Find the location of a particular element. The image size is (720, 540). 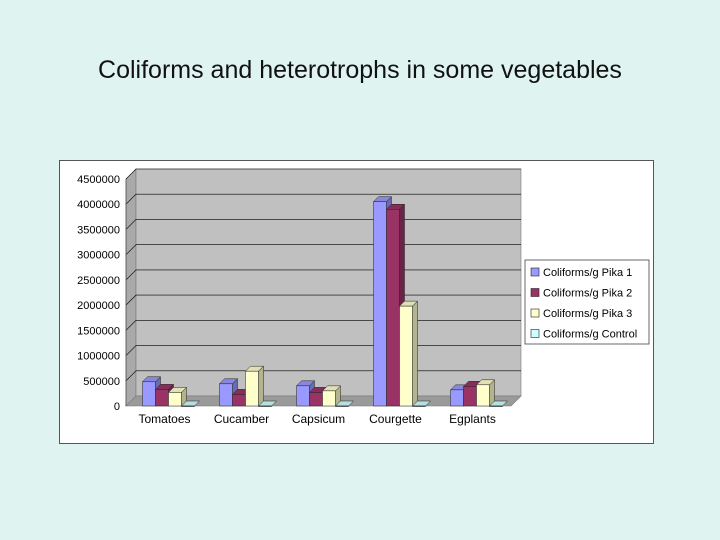

y-tick-label: 2000000 is located at coordinates (98, 306).